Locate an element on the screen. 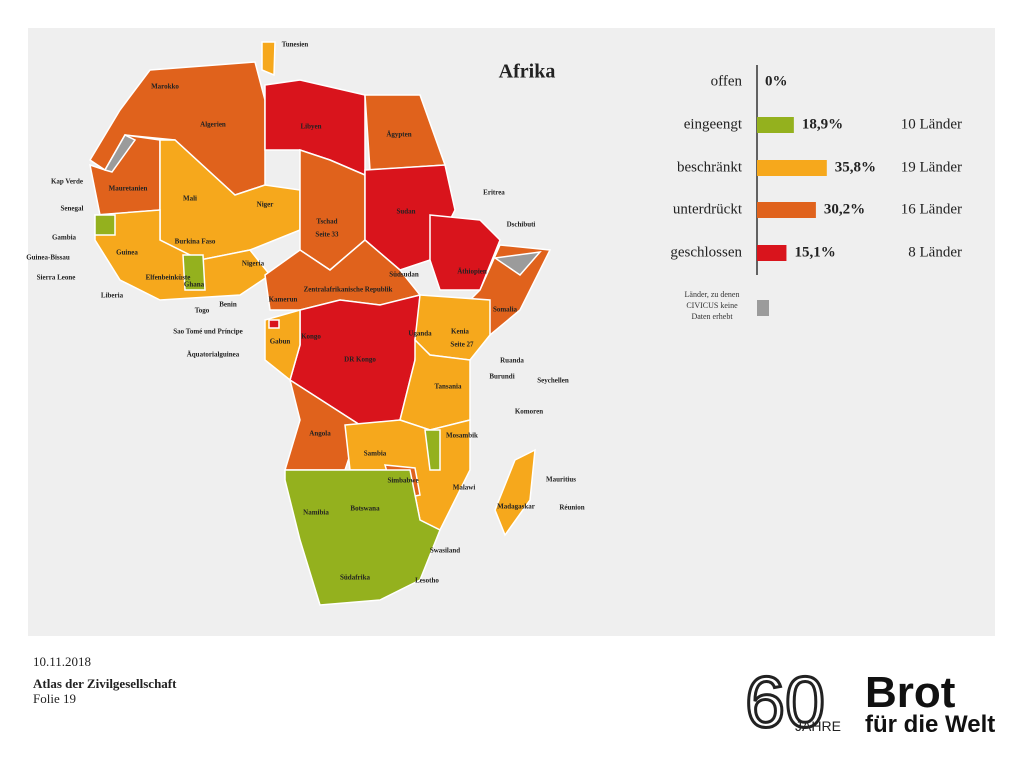 The width and height of the screenshot is (1024, 768). country-label: Swasiland is located at coordinates (445, 551).